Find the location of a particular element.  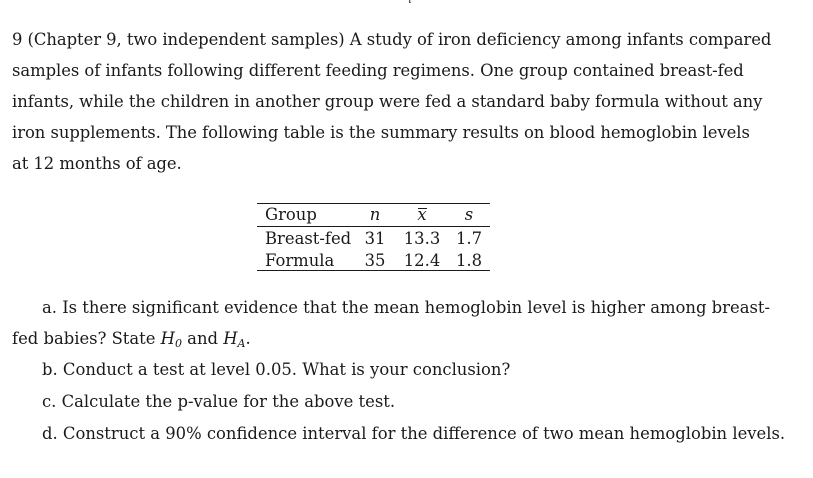

table-cell: Breast-fed is located at coordinates (308, 238).